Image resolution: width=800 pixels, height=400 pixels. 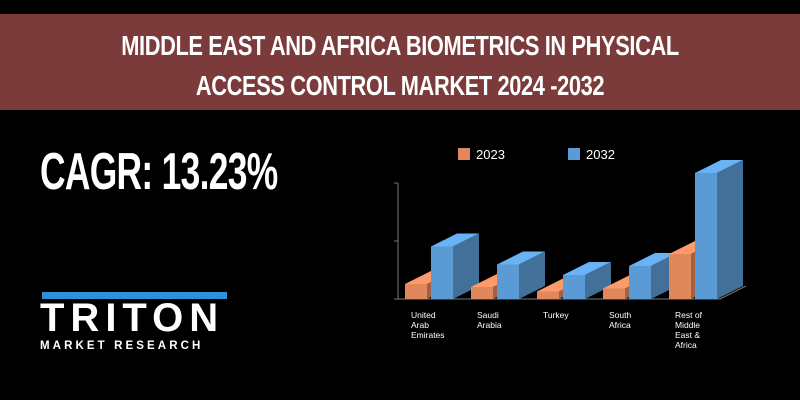 What do you see at coordinates (733, 292) in the screenshot?
I see `x-axis-depth` at bounding box center [733, 292].